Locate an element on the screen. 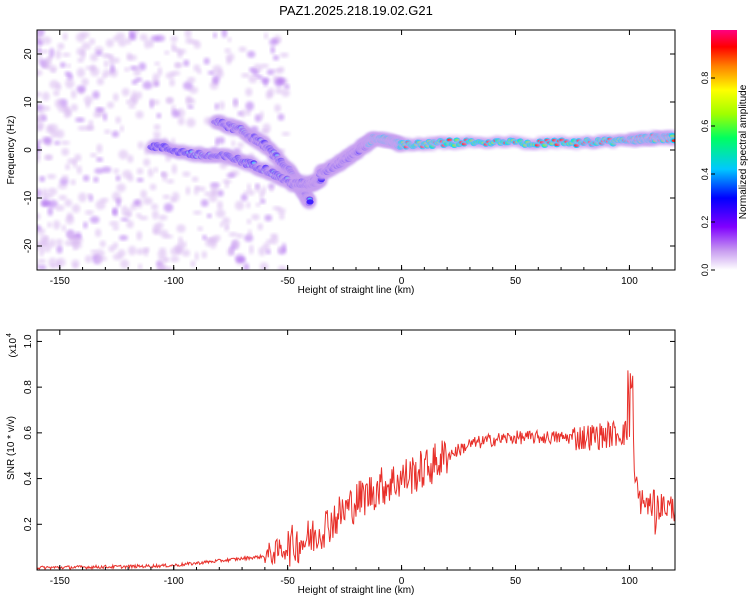  colorbar-tick-label: 0.2 is located at coordinates (705, 222).